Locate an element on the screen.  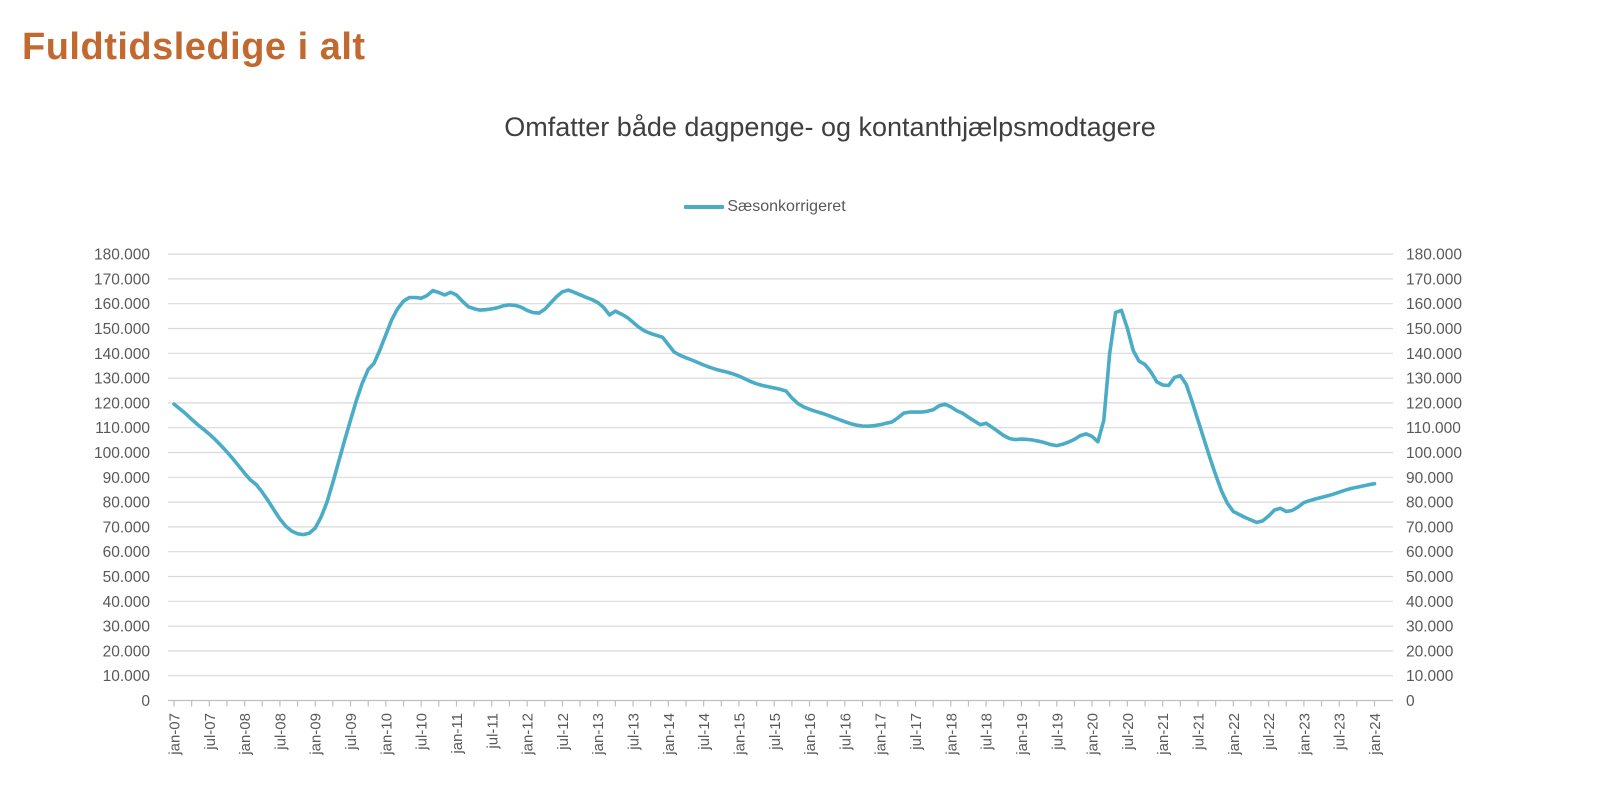
y-axis-label-right: 100.000 is located at coordinates (1434, 453).